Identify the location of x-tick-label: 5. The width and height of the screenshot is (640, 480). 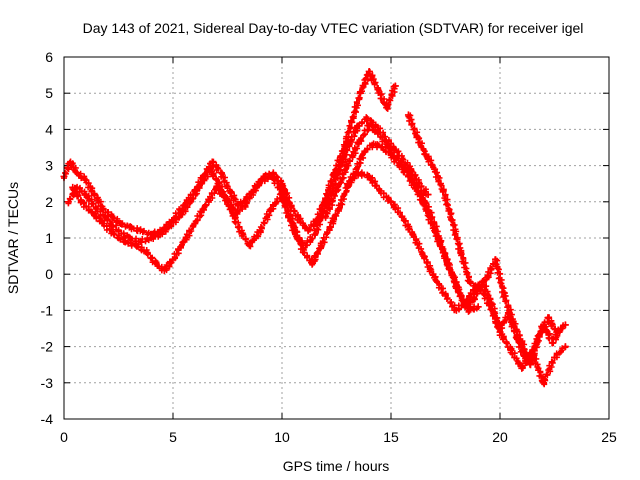
(173, 437).